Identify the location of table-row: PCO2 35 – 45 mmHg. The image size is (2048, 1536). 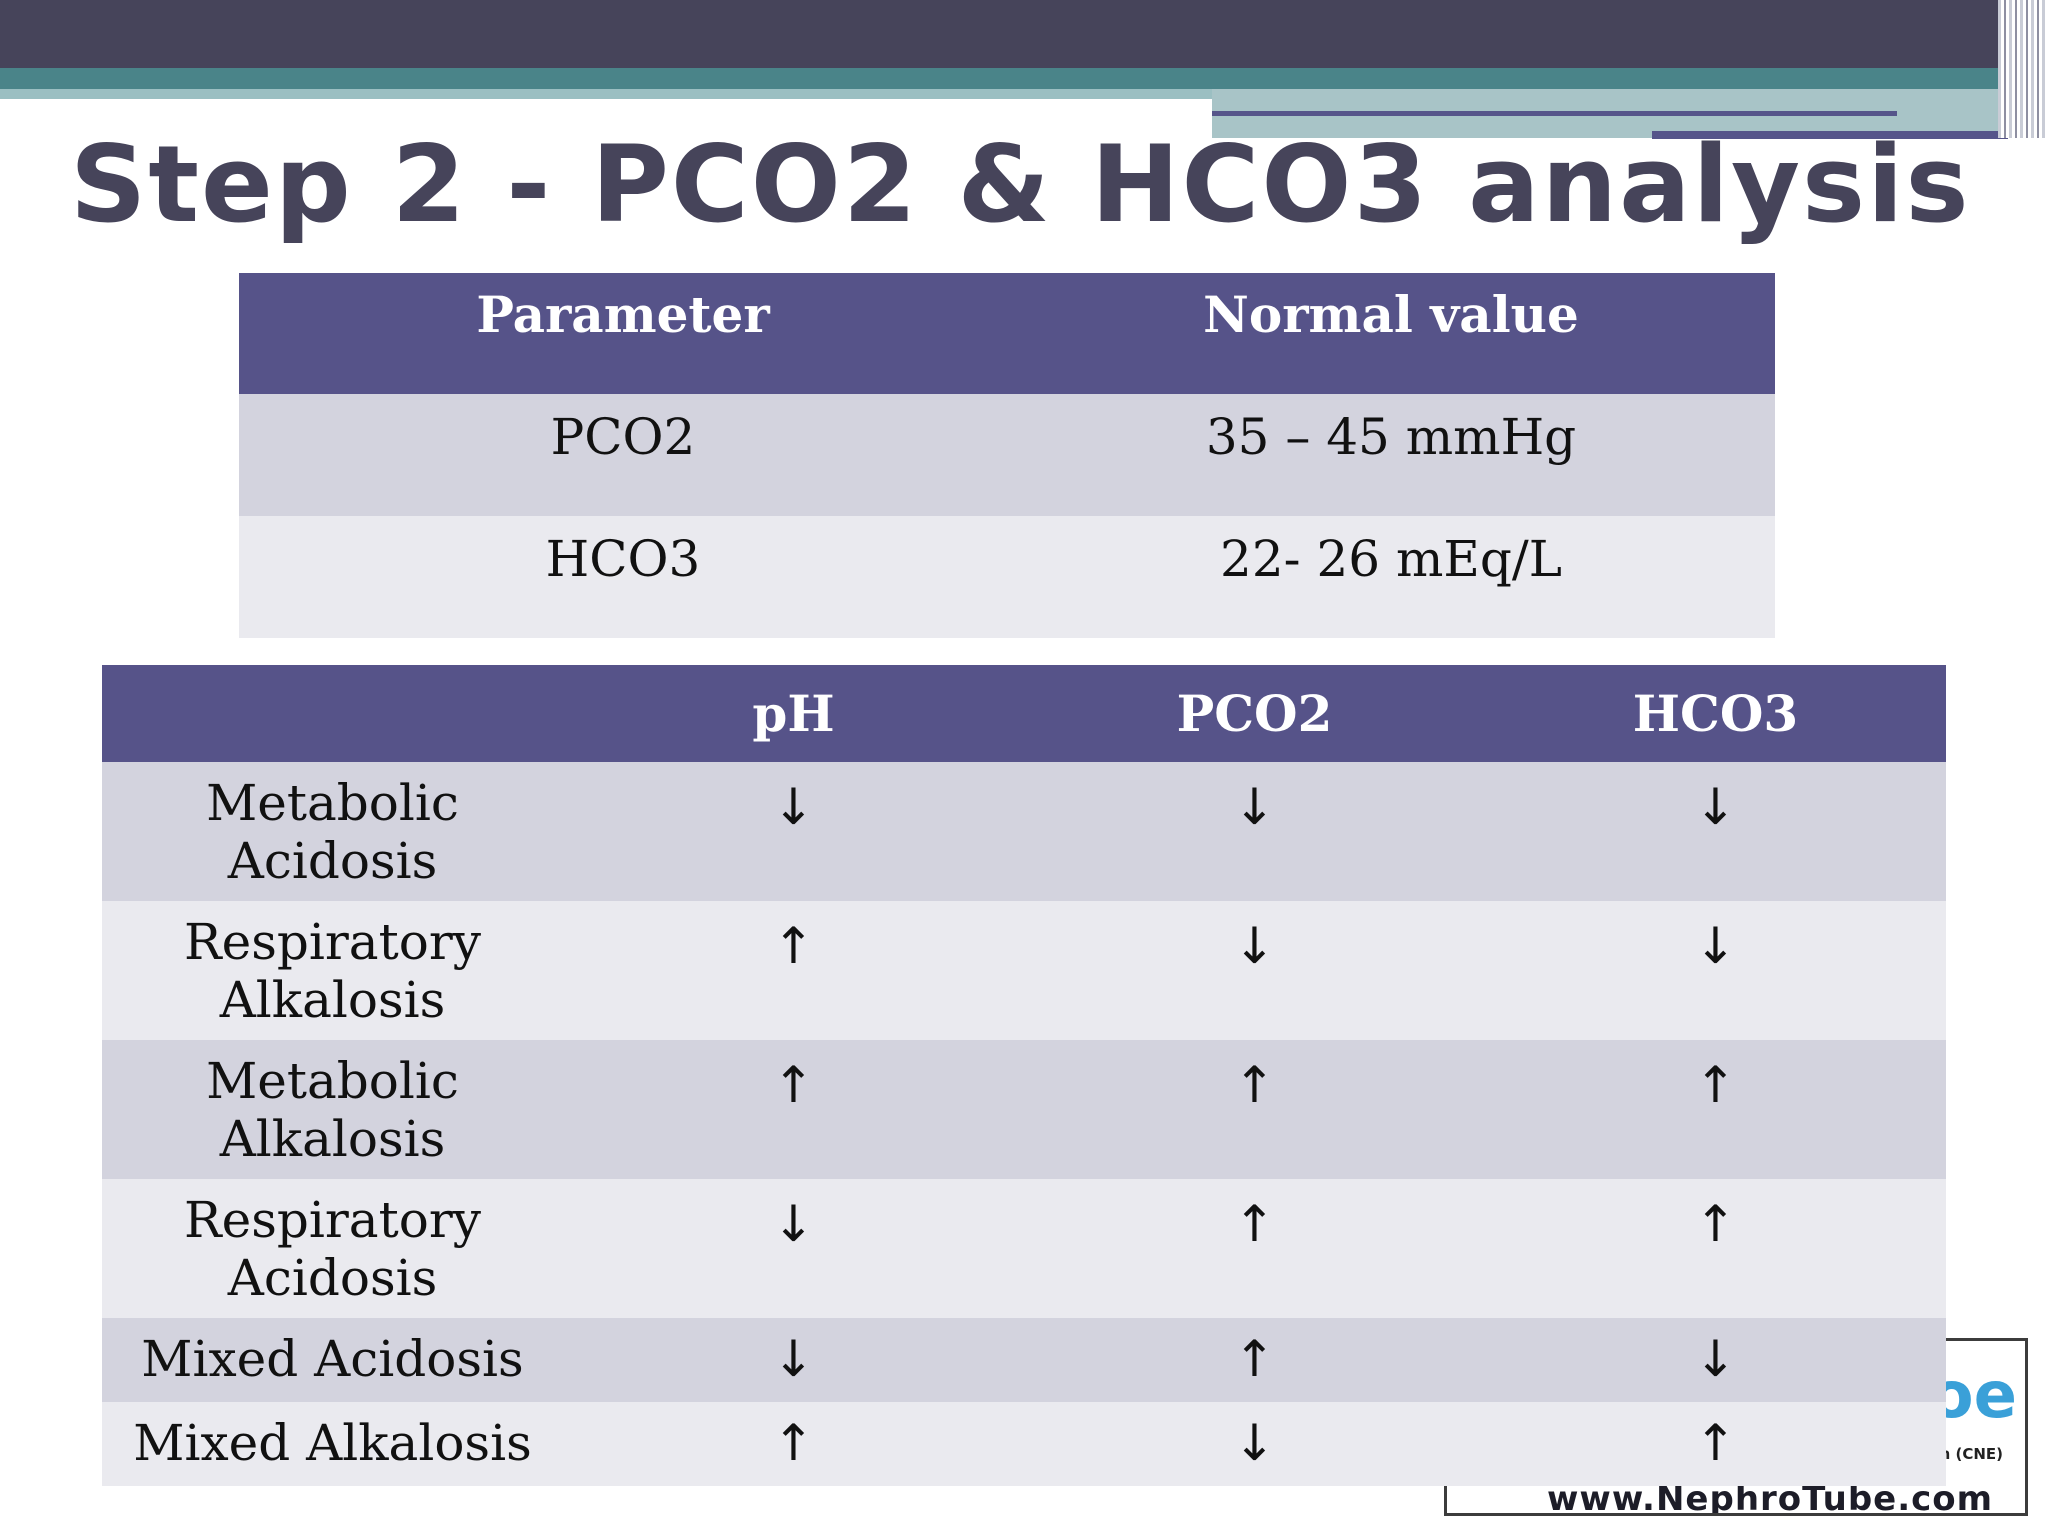
(1007, 455).